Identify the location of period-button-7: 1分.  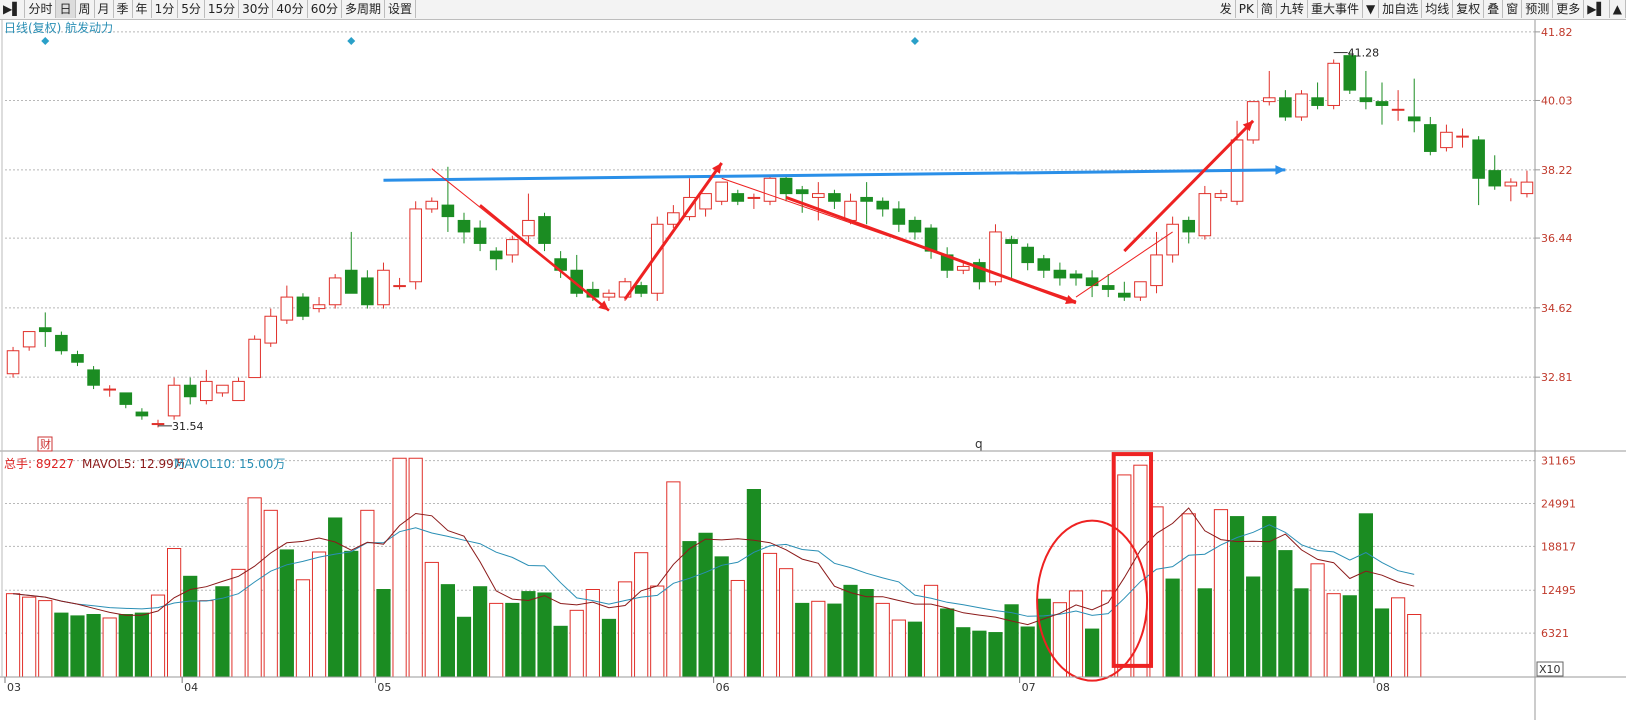
(165, 9).